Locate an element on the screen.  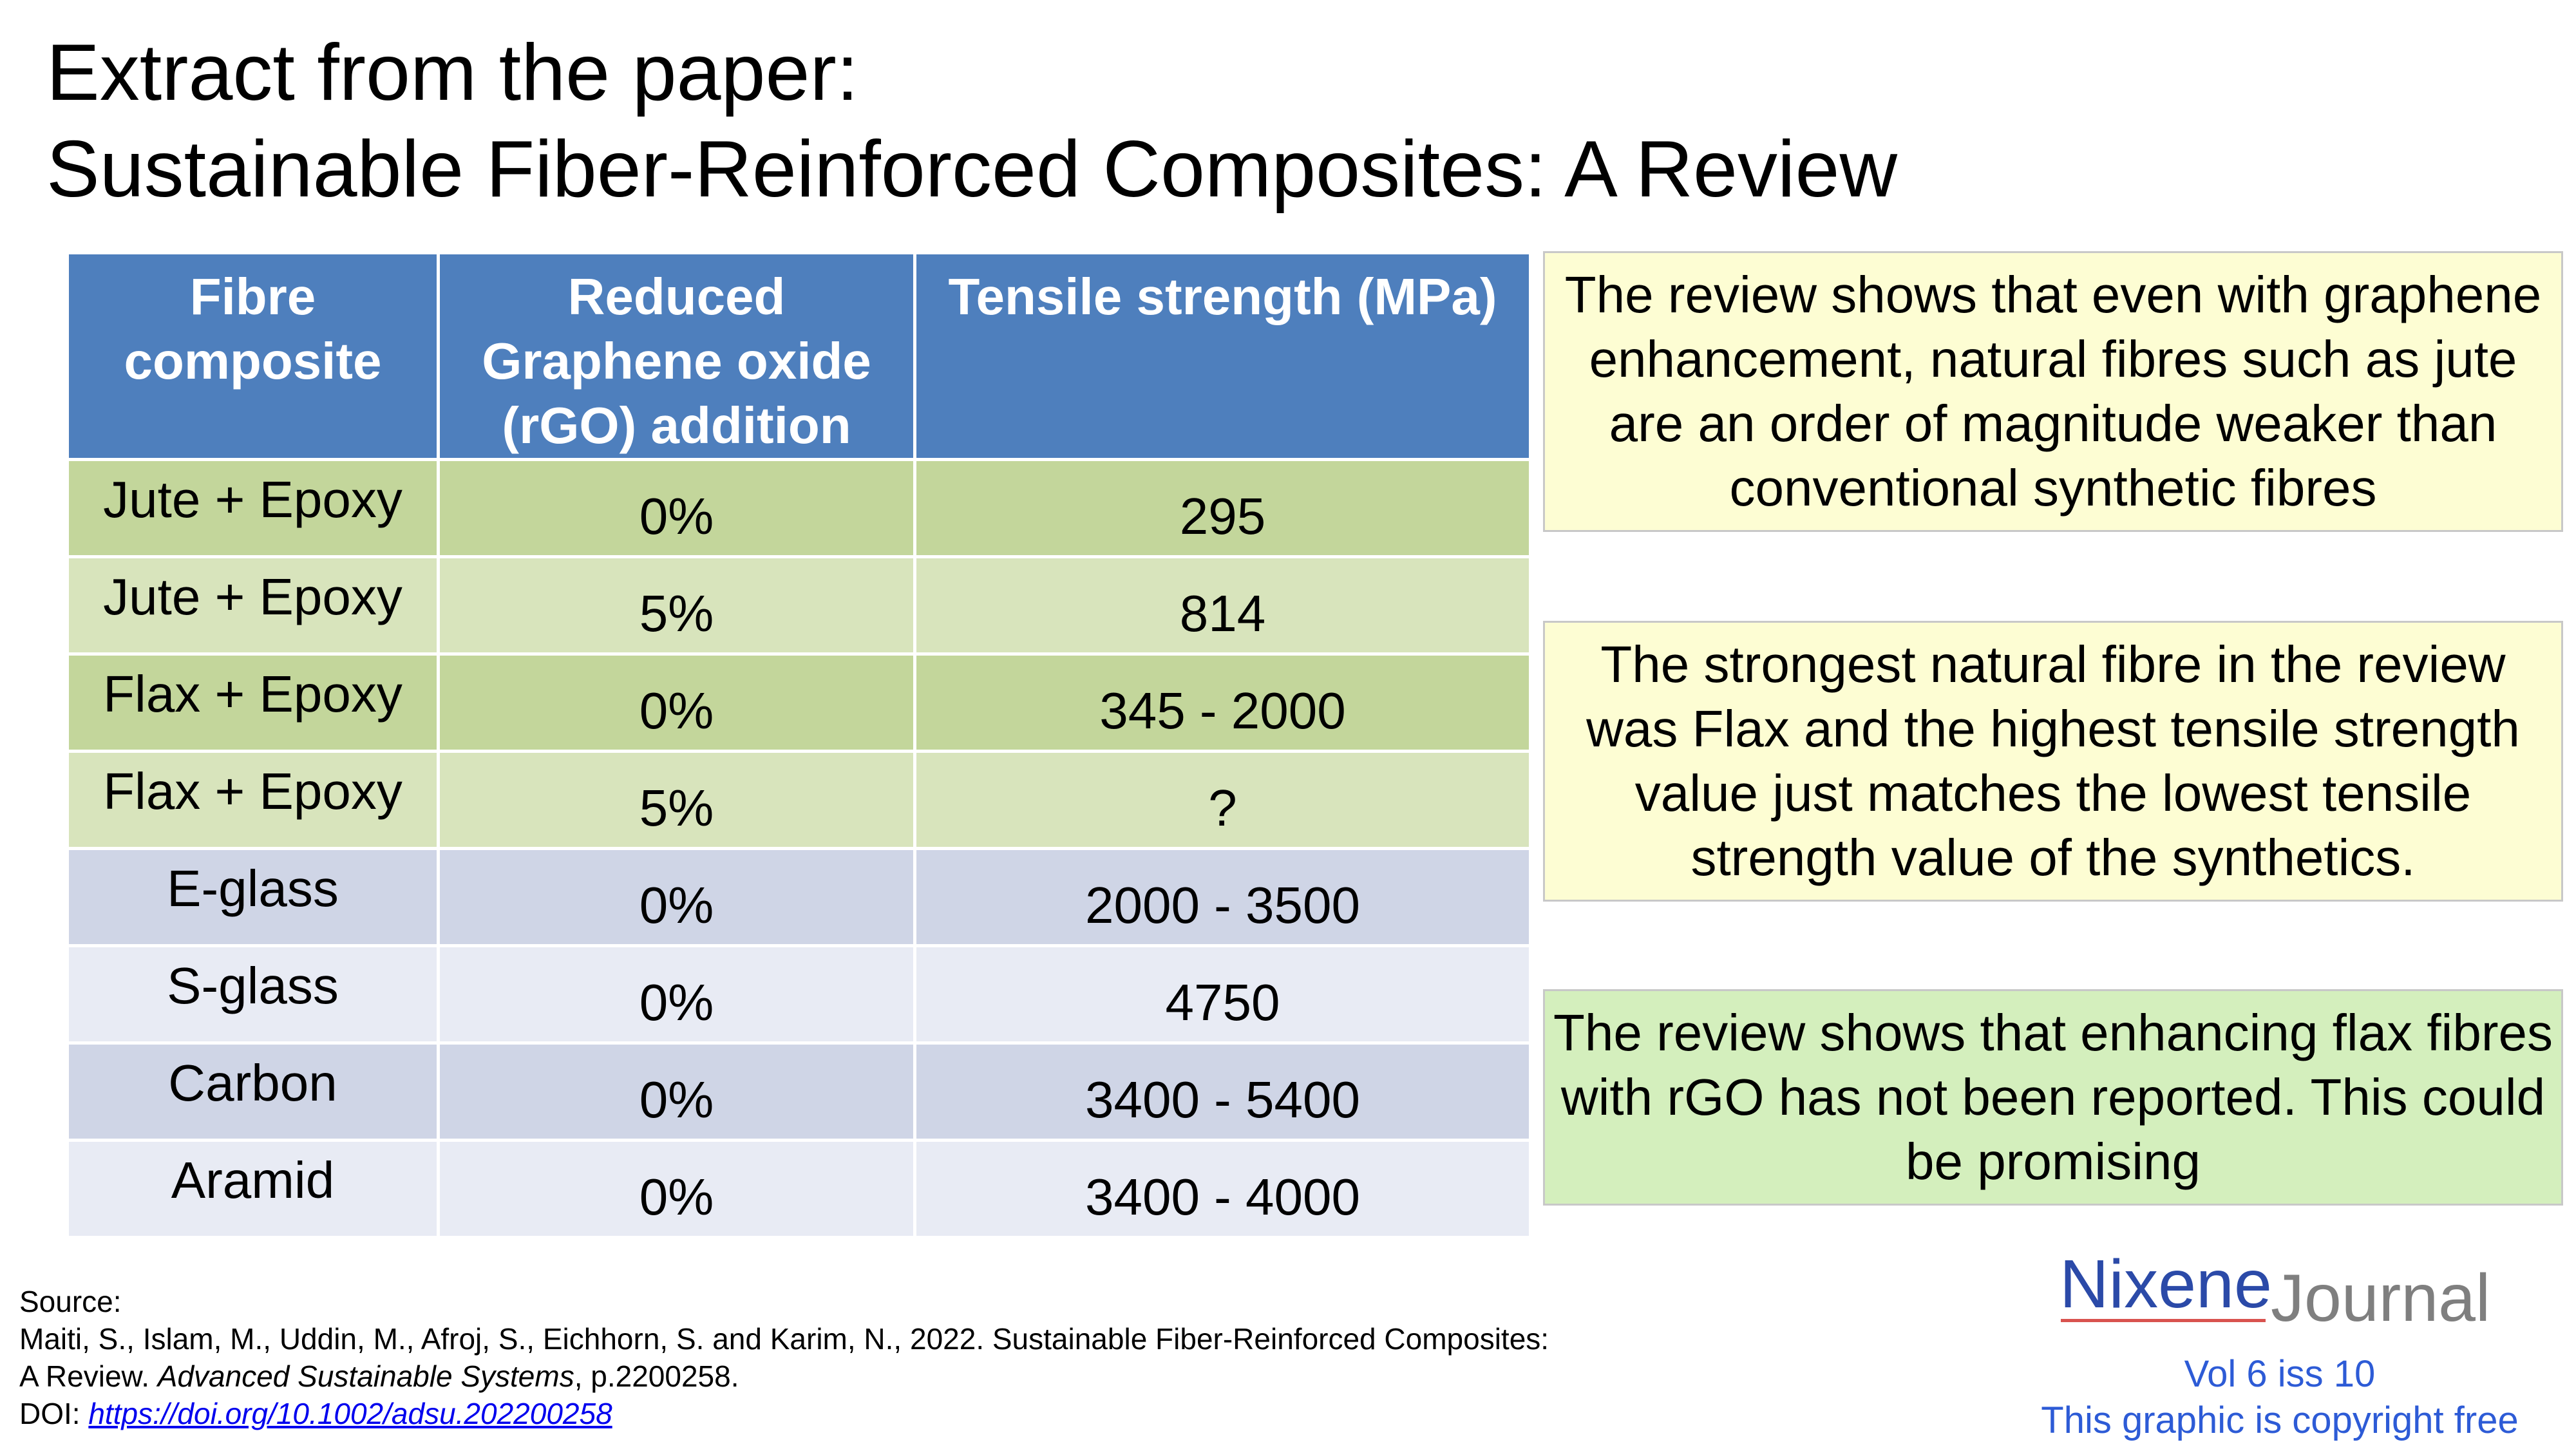
header-tensile-strength: Tensile strength (MPa) is located at coordinates (1222, 356).